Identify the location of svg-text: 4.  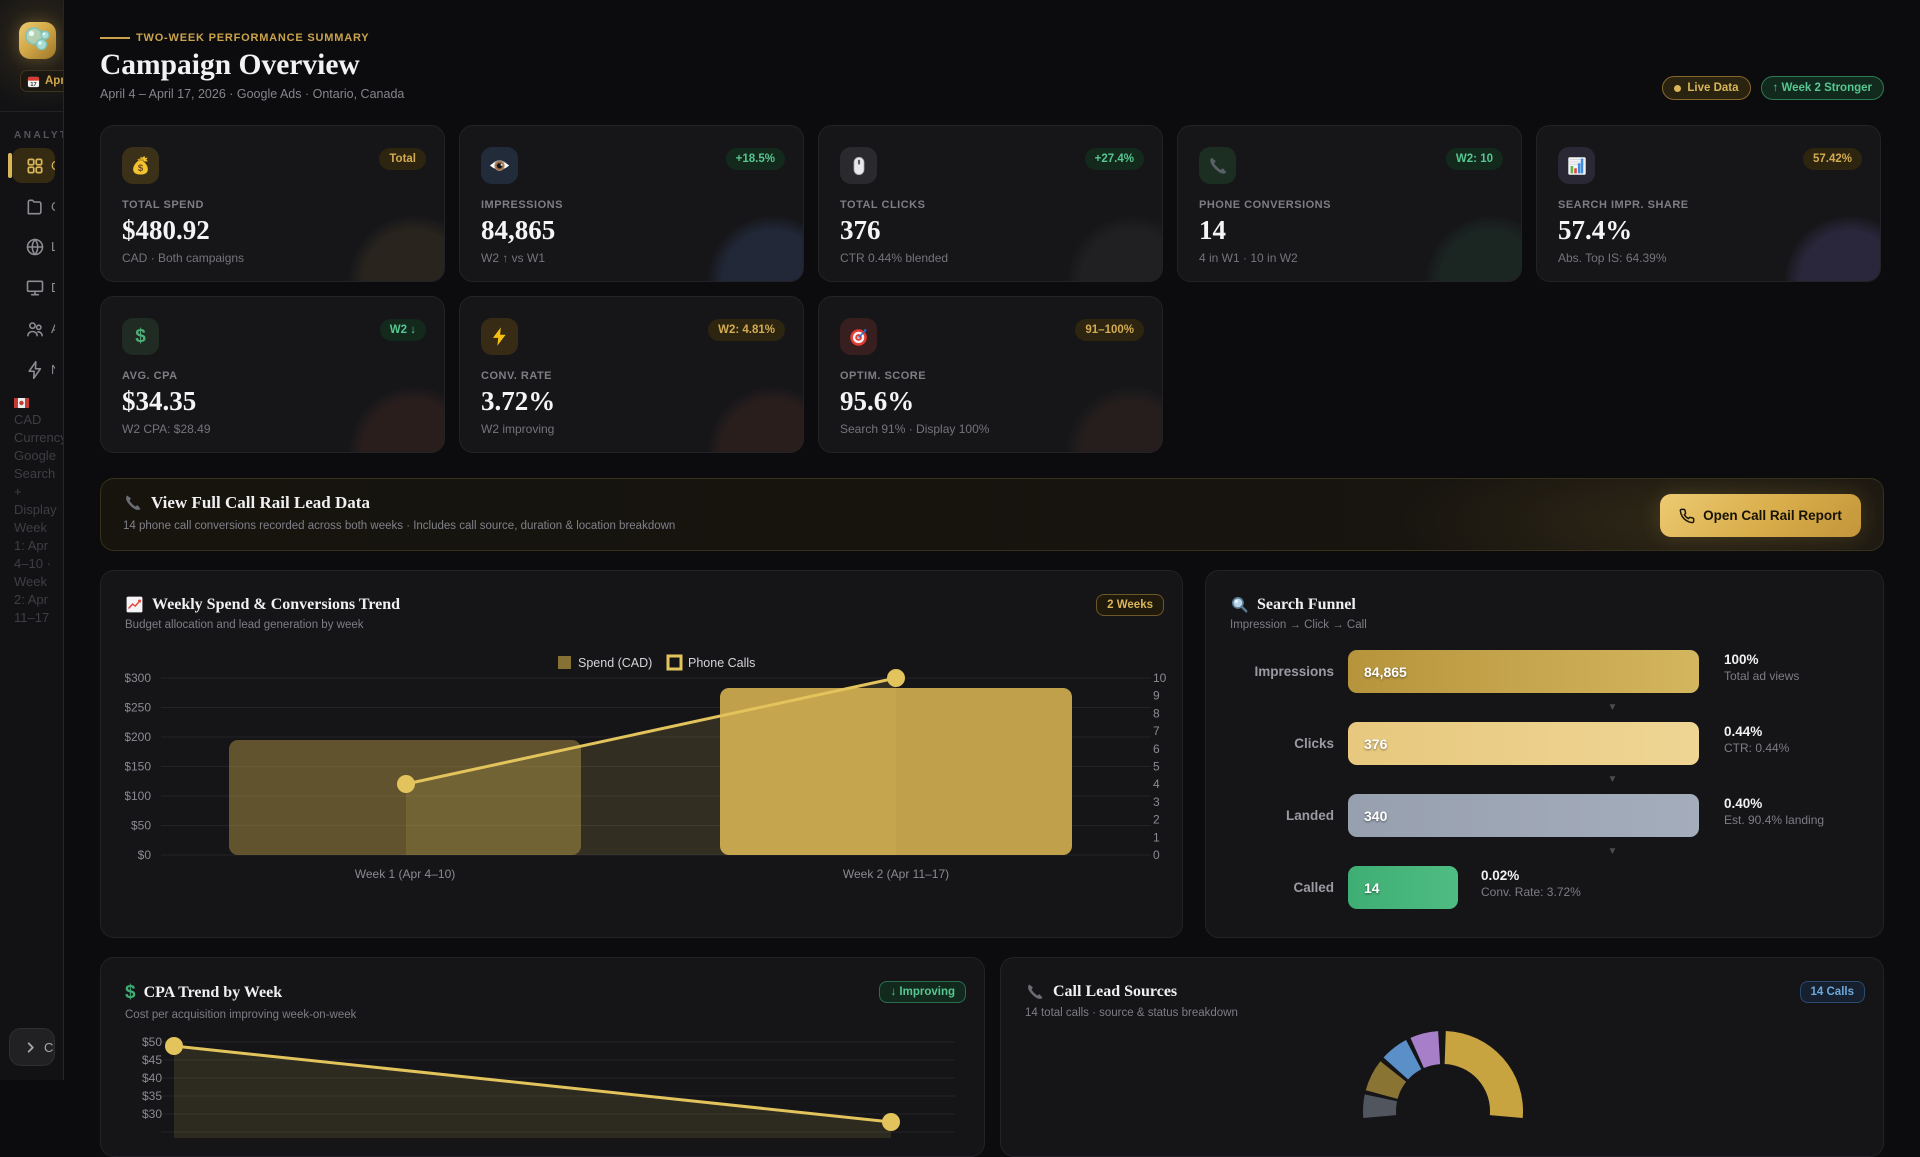
(1156, 784).